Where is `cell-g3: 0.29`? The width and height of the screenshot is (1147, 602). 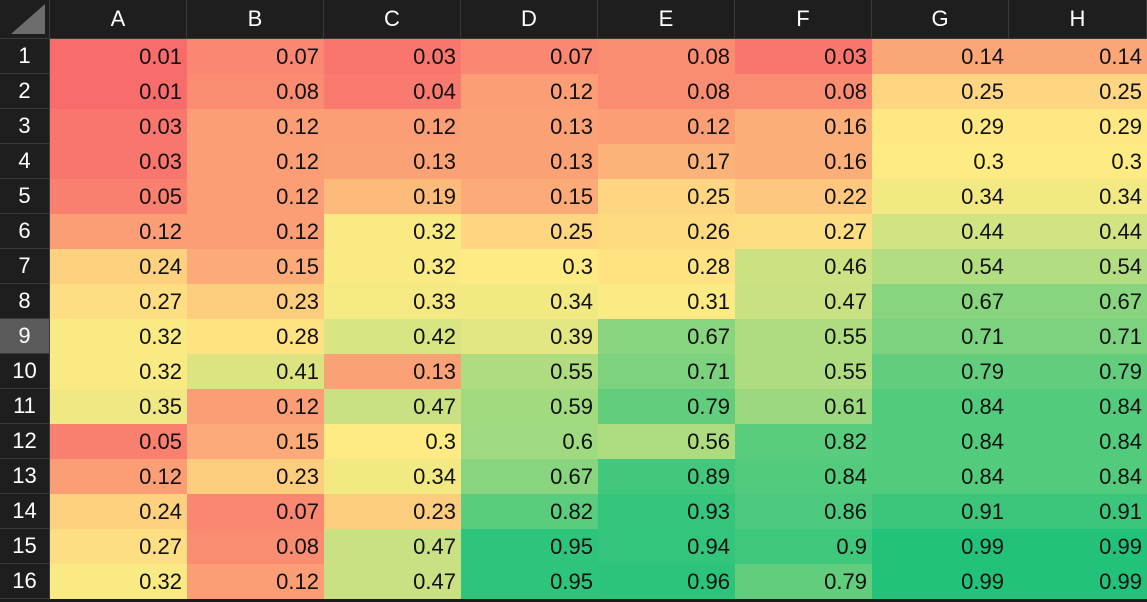 cell-g3: 0.29 is located at coordinates (940, 126).